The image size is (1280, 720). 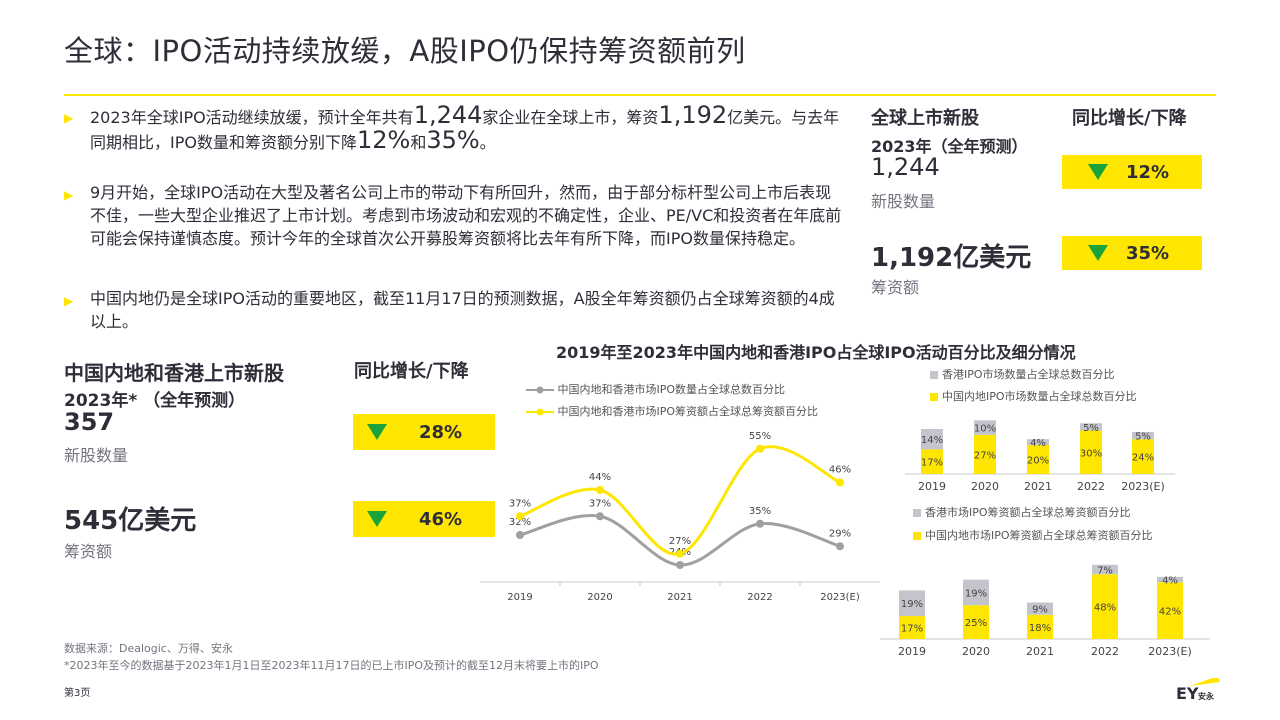 What do you see at coordinates (949, 146) in the screenshot?
I see `global-stats-period: 2023年（全年预测）` at bounding box center [949, 146].